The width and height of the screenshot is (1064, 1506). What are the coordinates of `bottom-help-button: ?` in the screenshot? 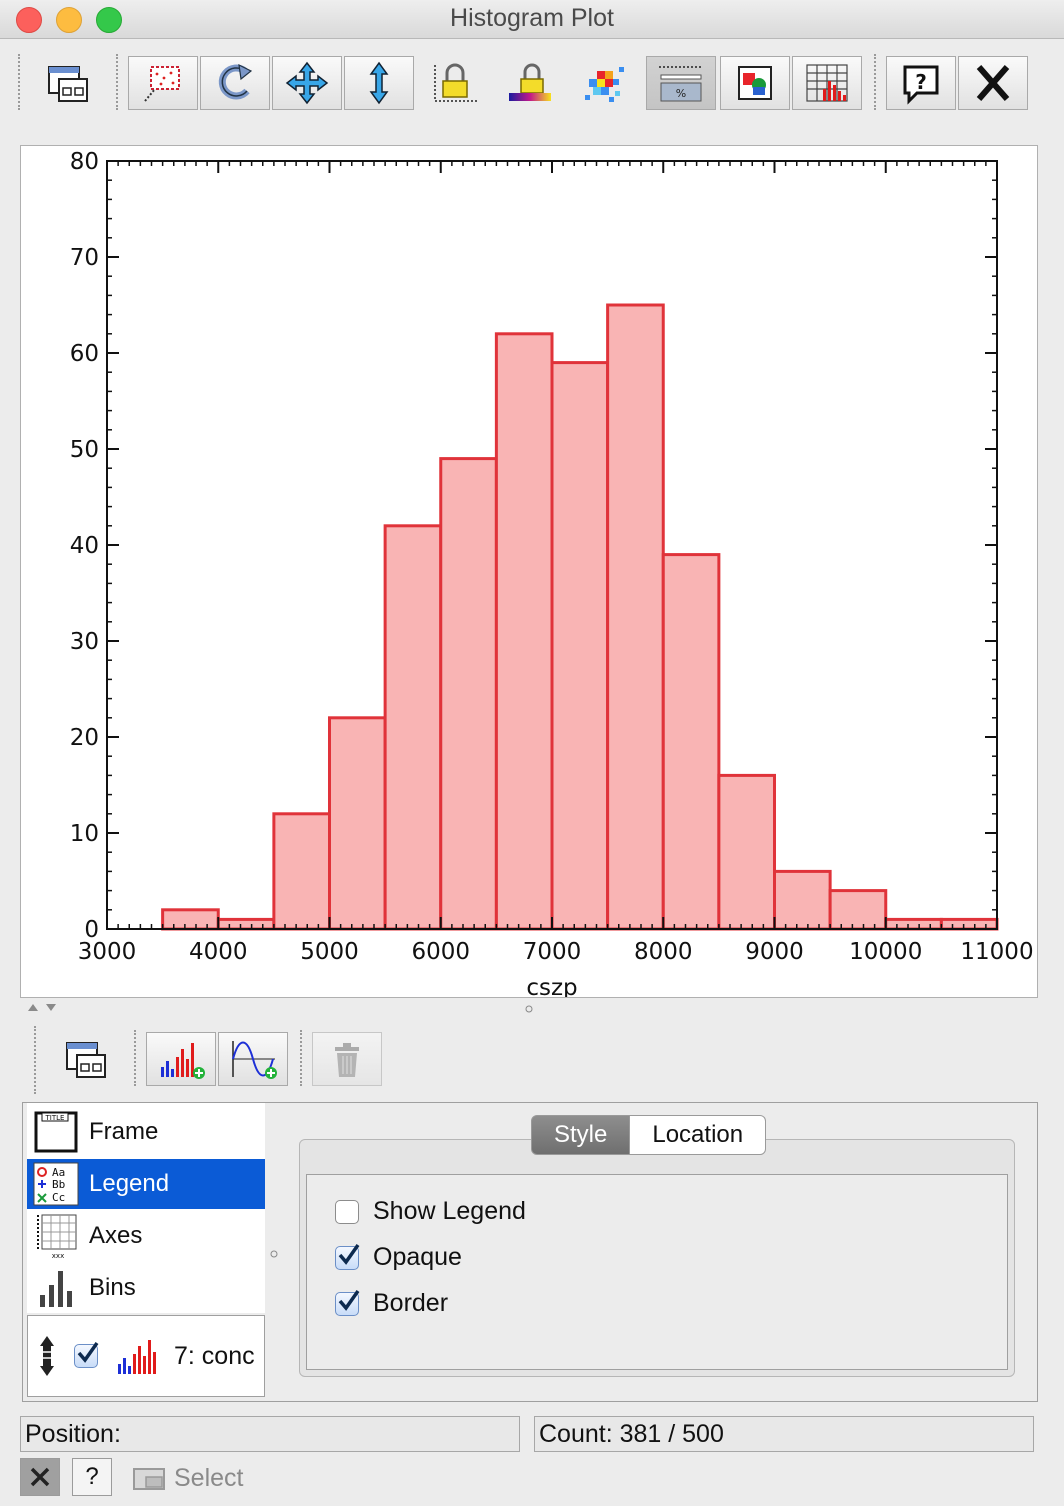 It's located at (92, 1477).